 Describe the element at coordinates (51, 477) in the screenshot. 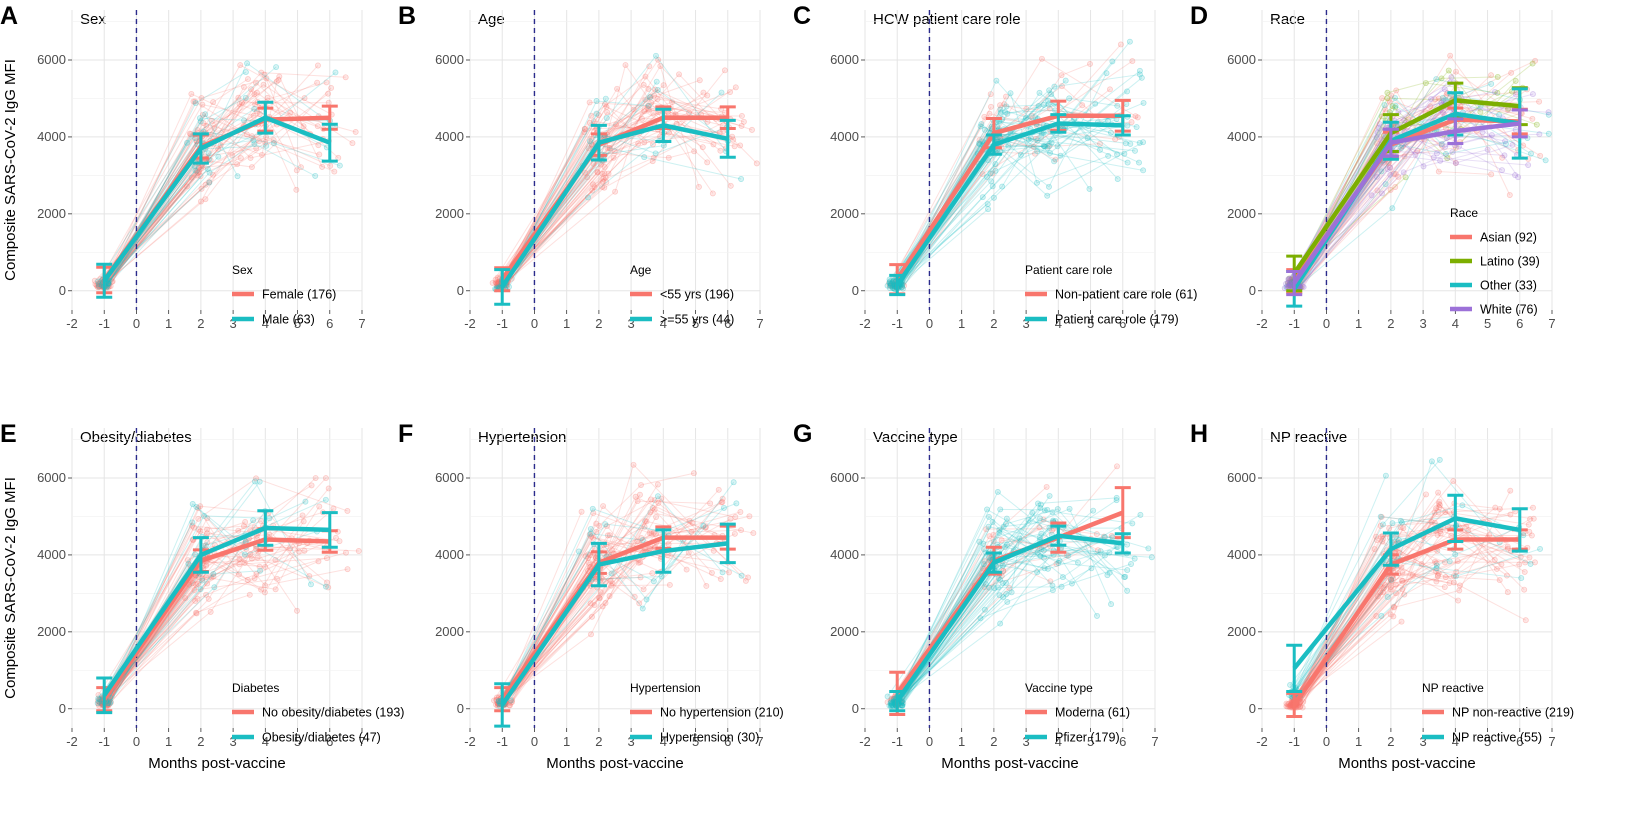

I see `y-tick-label: 6000` at that location.